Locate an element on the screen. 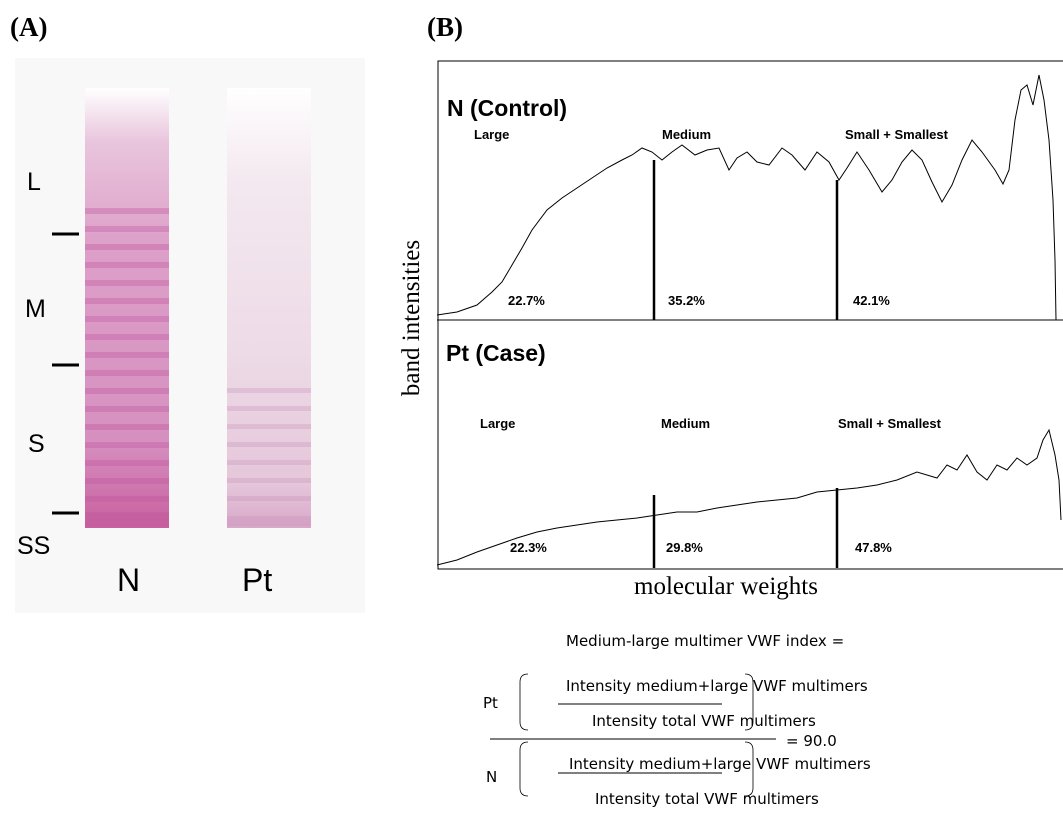  formula-title: Medium-large multimer VWF index = is located at coordinates (705, 641).